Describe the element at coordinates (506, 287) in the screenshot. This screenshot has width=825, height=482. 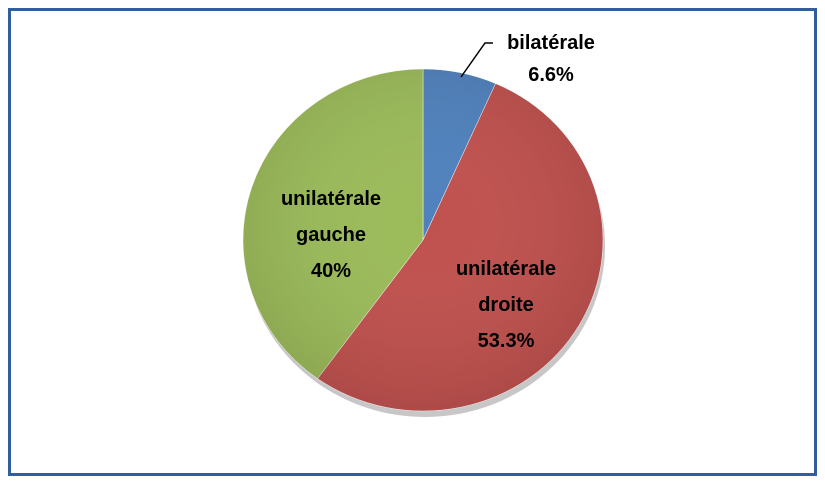
I see `category-name: unilatérale droite` at that location.